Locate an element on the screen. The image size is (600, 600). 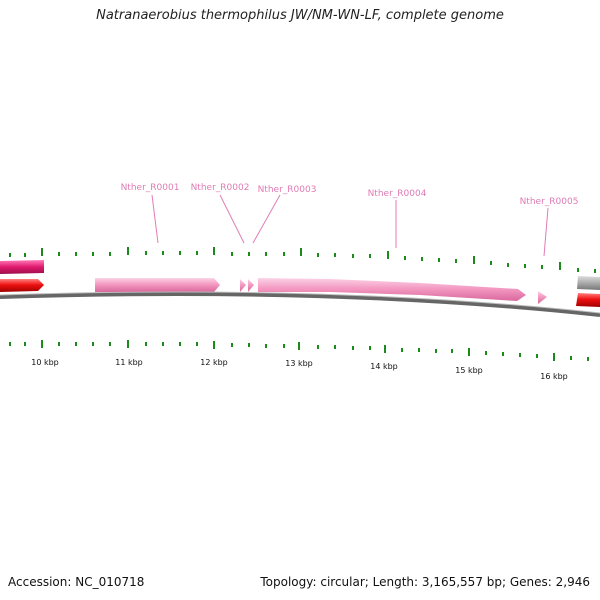
cds-feature-magenta is located at coordinates (22, 267).